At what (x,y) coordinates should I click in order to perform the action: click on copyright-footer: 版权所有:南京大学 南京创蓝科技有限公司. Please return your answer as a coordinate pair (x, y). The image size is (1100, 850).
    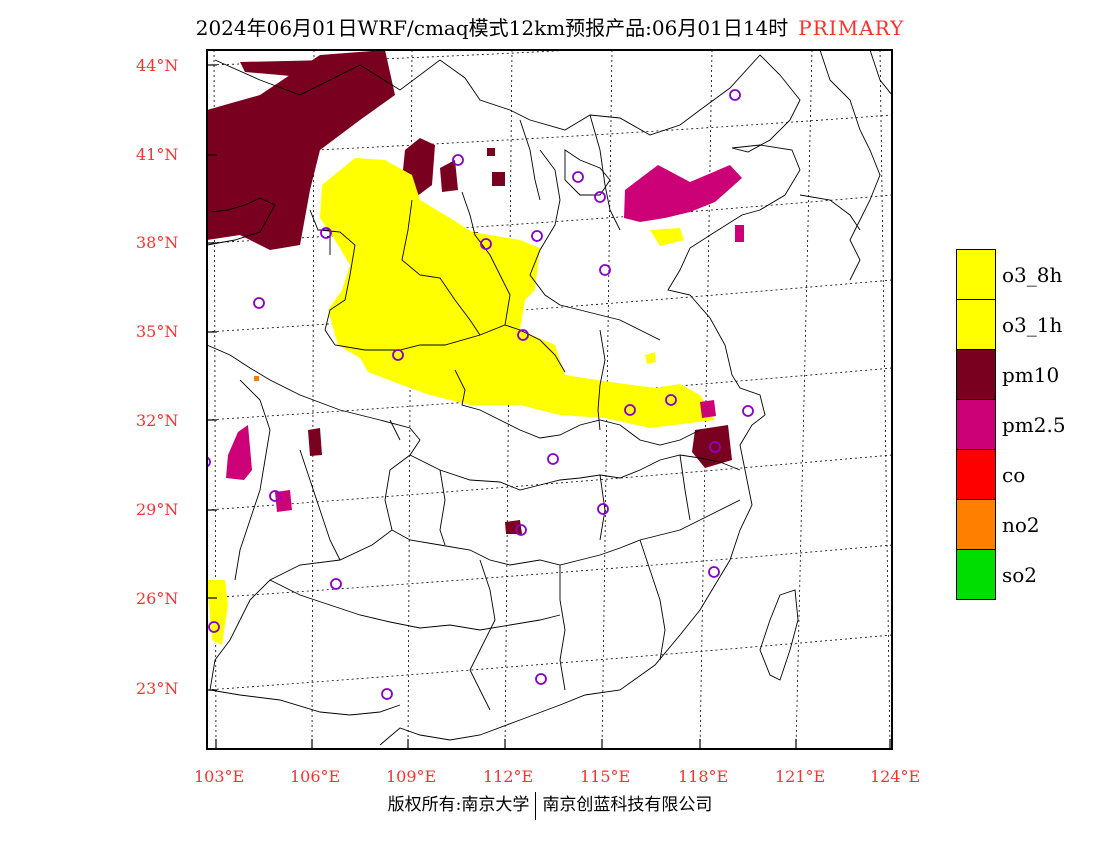
    Looking at the image, I should click on (550, 805).